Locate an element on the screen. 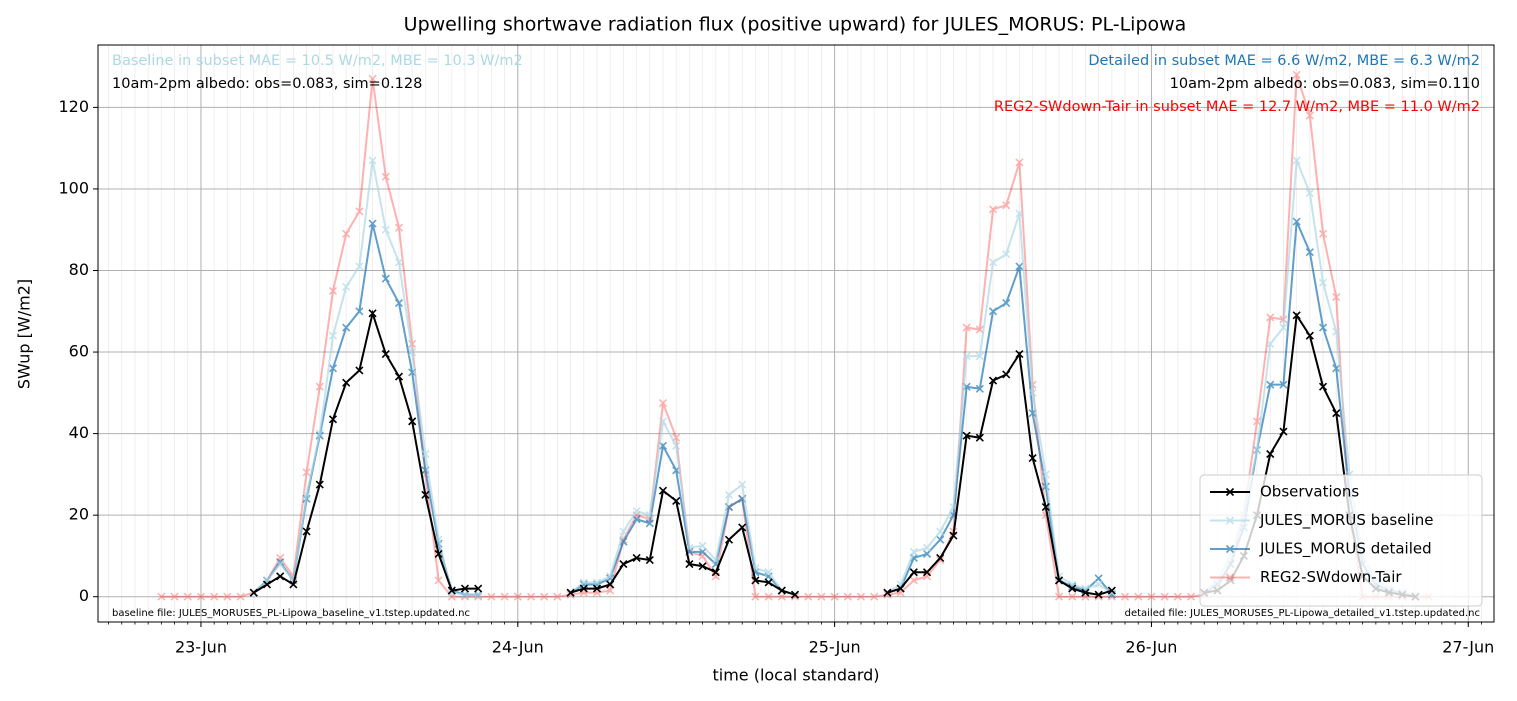 Image resolution: width=1517 pixels, height=701 pixels. x-axis-label: time (local standard) is located at coordinates (795, 675).